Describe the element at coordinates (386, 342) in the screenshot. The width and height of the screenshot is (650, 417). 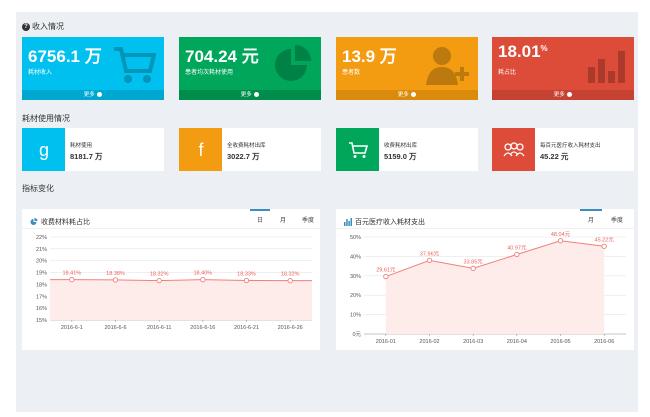
I see `x-tick-label: 2016-01` at that location.